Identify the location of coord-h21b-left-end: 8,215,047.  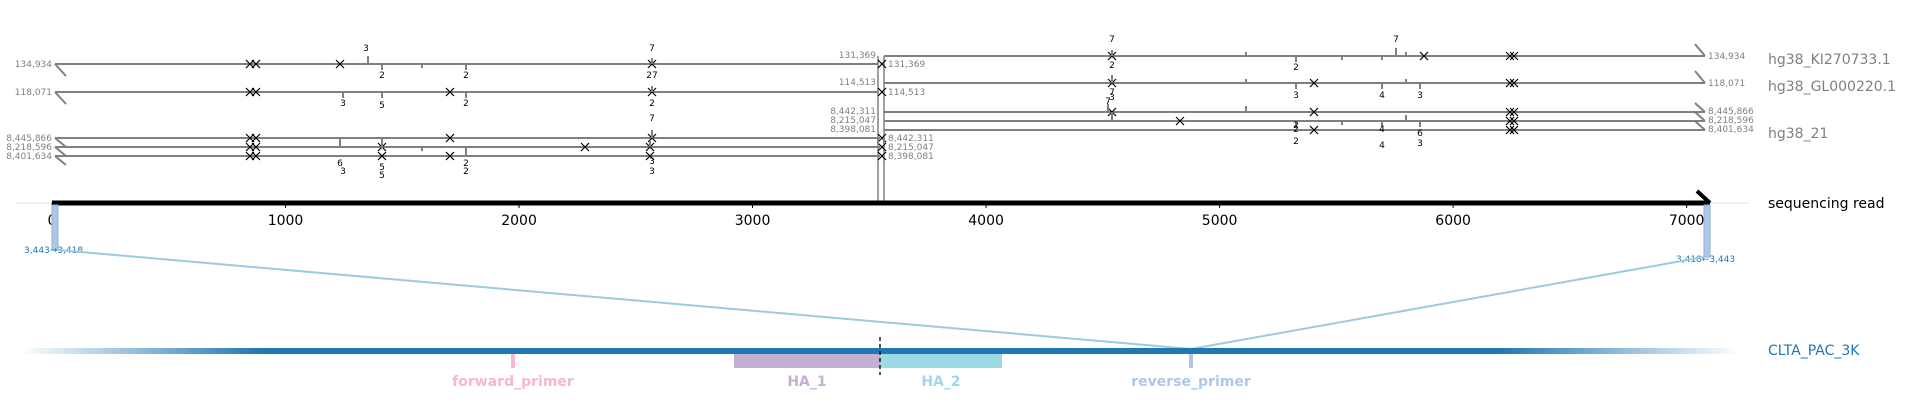
(853, 121).